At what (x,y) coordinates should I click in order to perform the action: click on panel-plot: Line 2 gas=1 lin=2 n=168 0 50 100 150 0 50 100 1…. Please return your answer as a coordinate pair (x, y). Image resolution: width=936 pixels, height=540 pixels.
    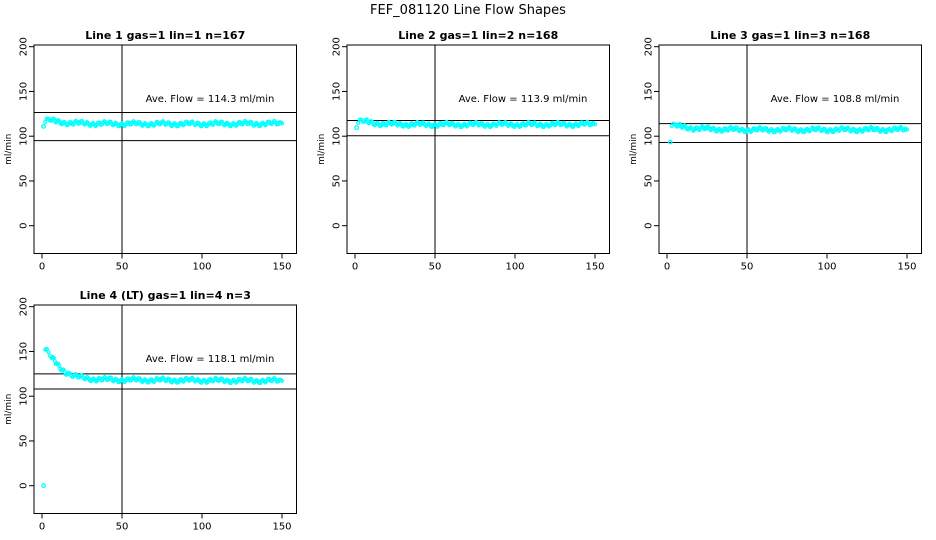
    Looking at the image, I should click on (463, 151).